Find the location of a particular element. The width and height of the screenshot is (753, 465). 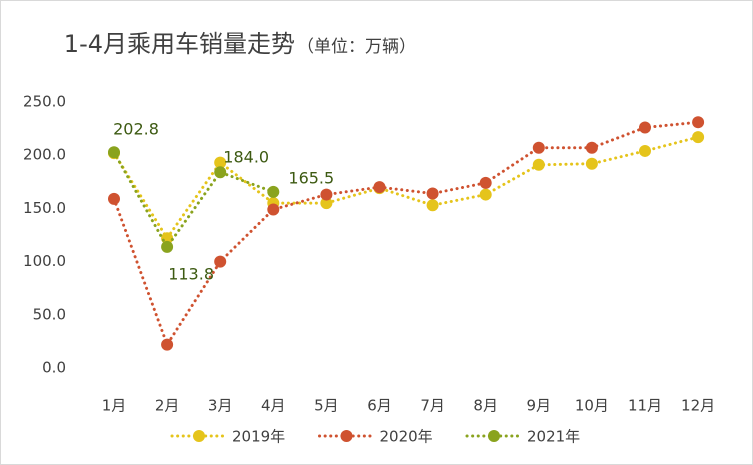

x-tick-label: 7月 is located at coordinates (432, 406).